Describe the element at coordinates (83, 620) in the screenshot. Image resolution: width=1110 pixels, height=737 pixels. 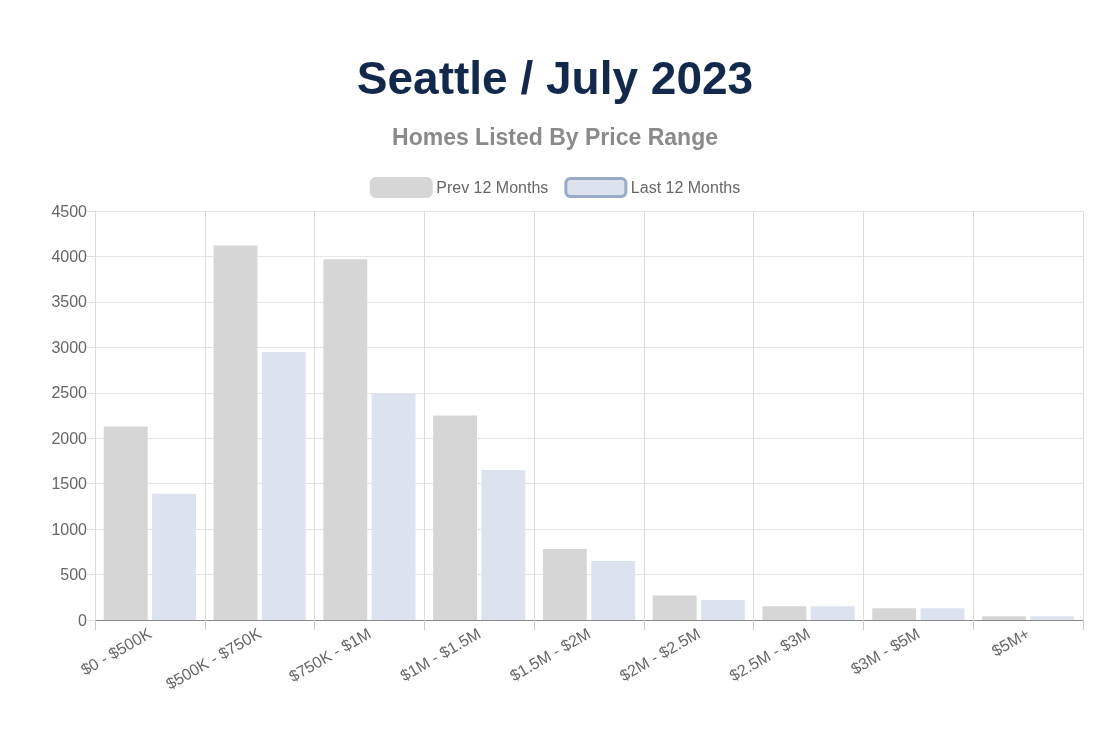
I see `y-tick-label: 0` at that location.